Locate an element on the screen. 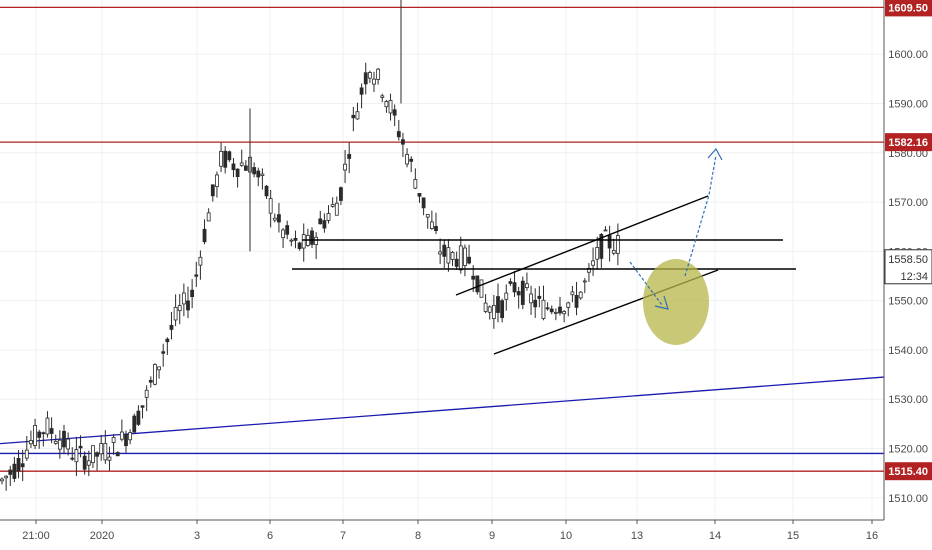 Image resolution: width=932 pixels, height=550 pixels. x-tick-label: 14 is located at coordinates (715, 536).